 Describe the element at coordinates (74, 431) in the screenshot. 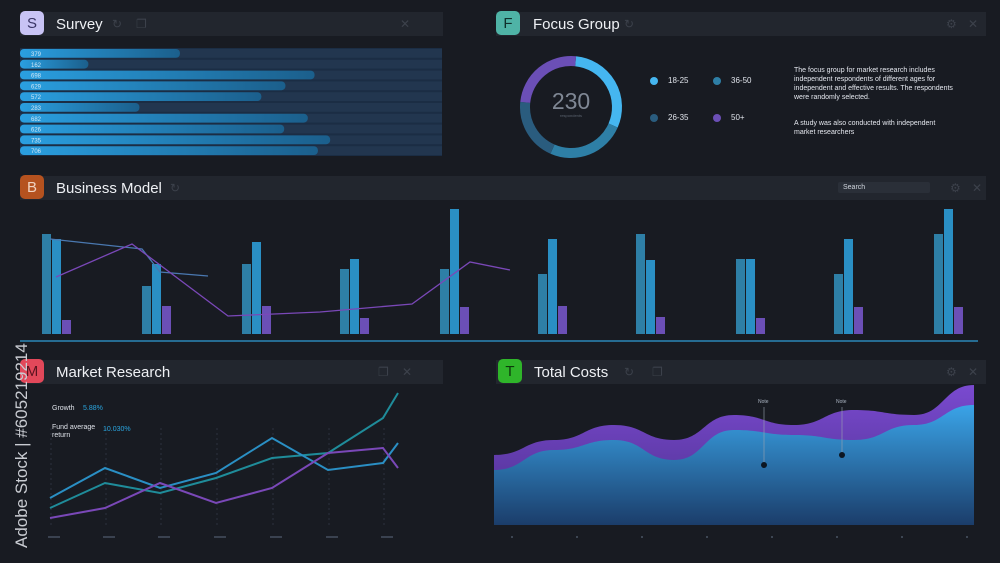

I see `fund-label: Fund average return` at that location.